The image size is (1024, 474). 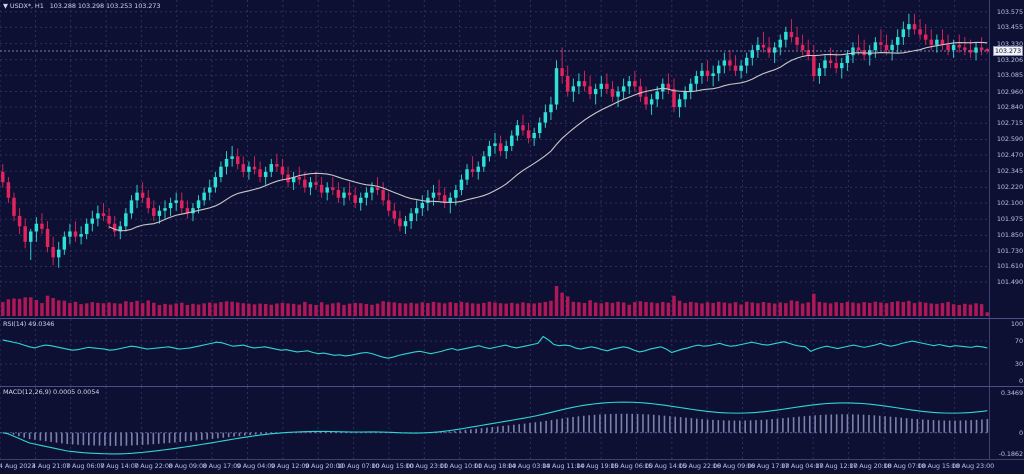 I want to click on price-axis-tick: 103.085, so click(x=1009, y=75).